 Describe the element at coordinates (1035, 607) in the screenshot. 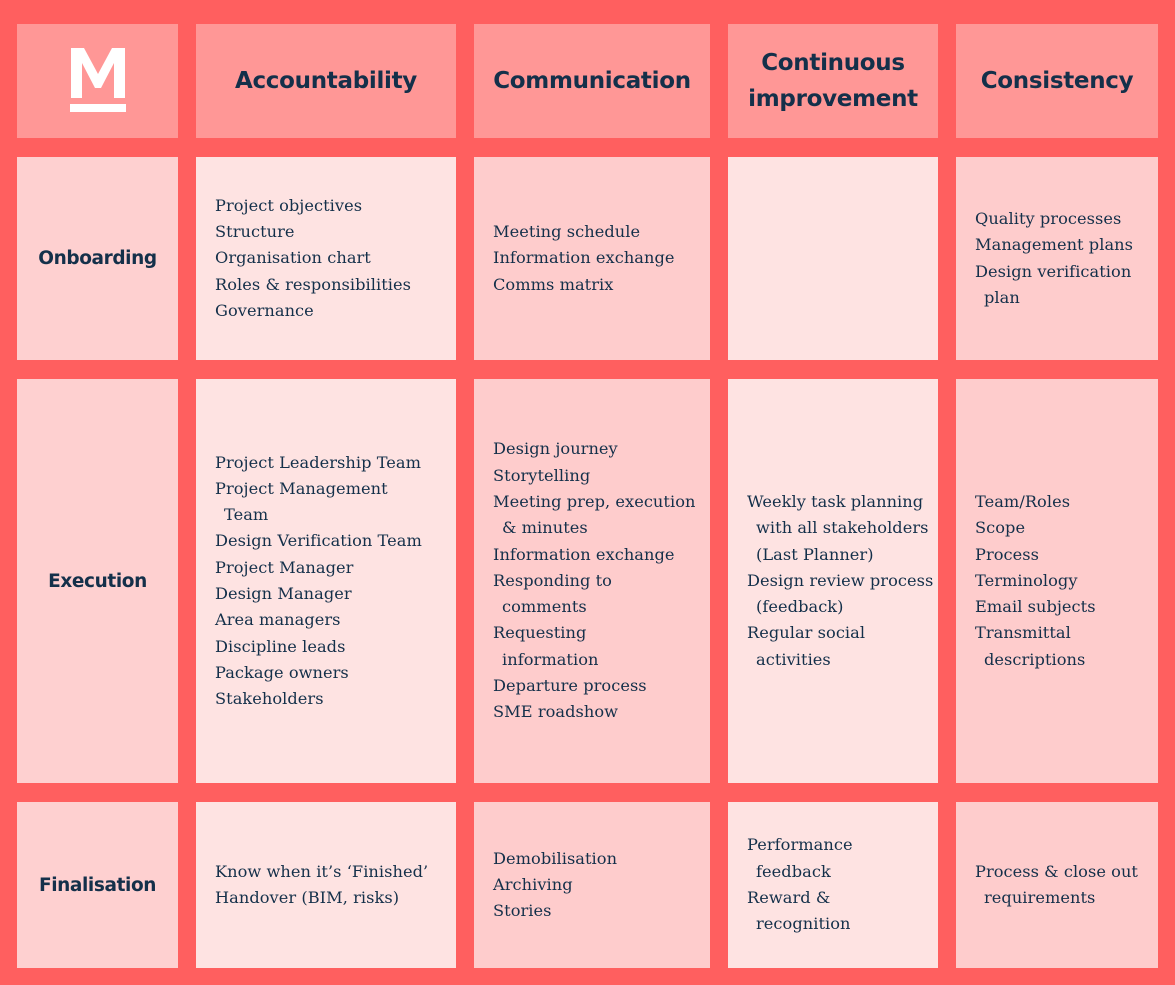

I see `list-item: Email subjects` at that location.